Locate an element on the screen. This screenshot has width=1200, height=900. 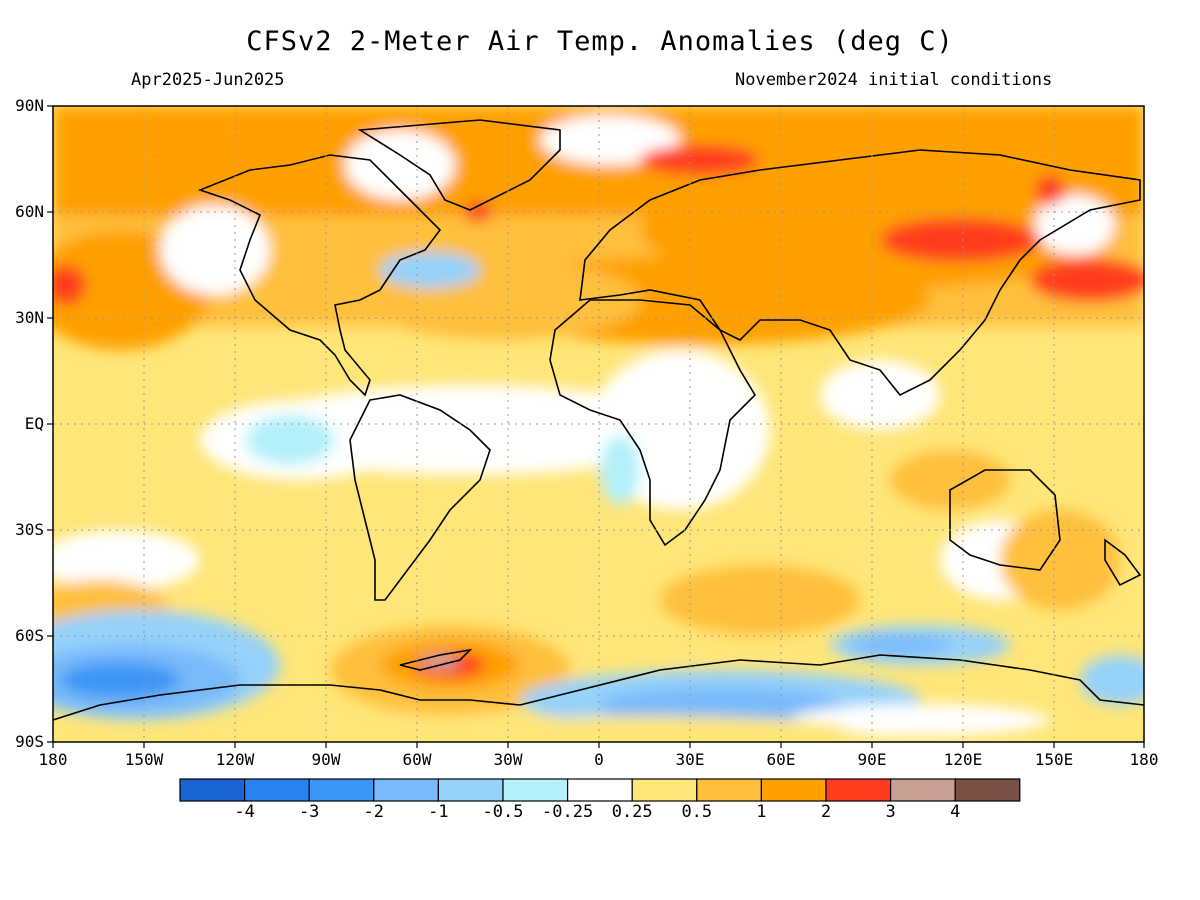
lon-label-180e: 180 is located at coordinates (1144, 759).